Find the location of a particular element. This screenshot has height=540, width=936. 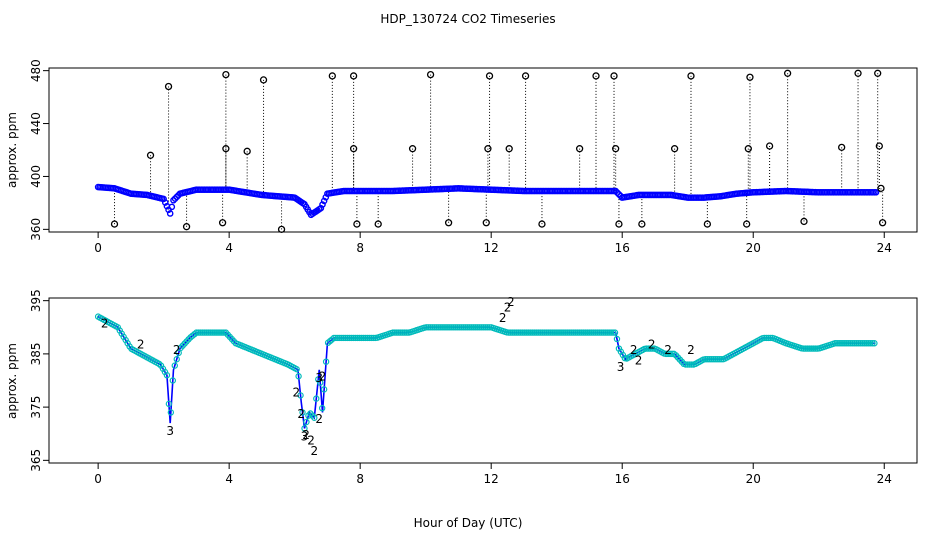

bottom-panel-y-label: approx. ppm is located at coordinates (12, 381).